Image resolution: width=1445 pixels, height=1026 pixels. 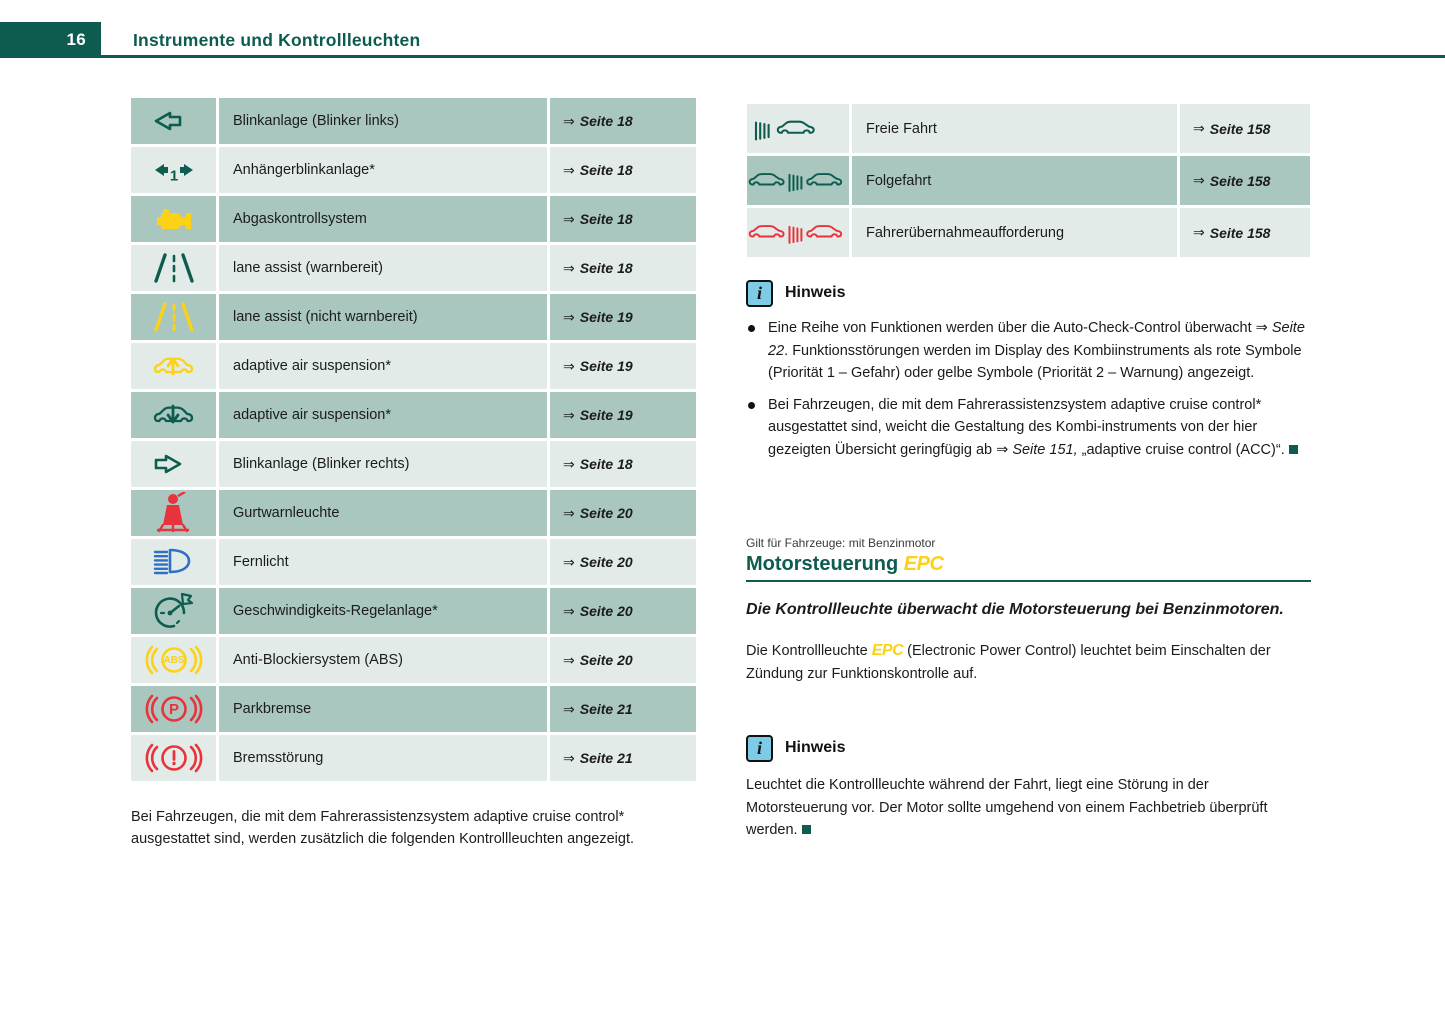 What do you see at coordinates (809, 651) in the screenshot?
I see `body-part1: Die Kontrollleuchte` at bounding box center [809, 651].